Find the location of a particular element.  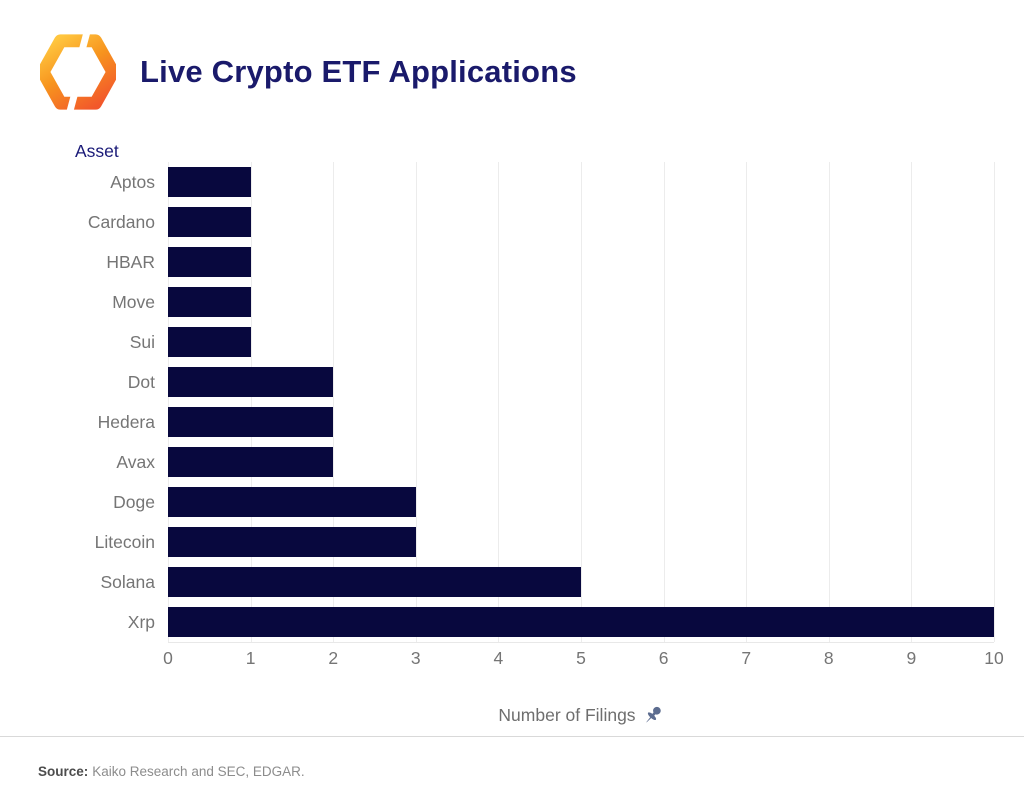

bar-row: Cardano is located at coordinates (541, 222).